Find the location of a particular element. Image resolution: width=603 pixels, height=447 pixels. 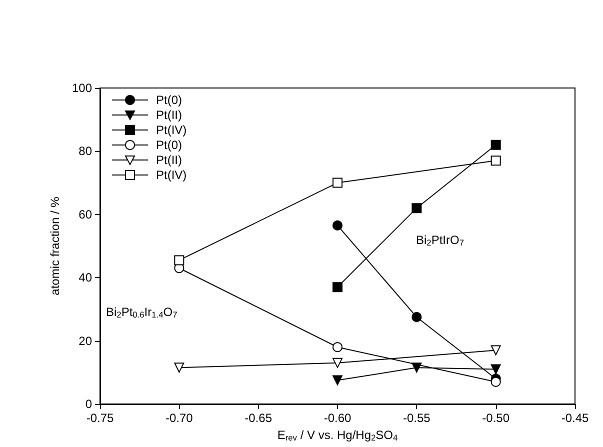

y-tick-label: 40 is located at coordinates (85, 277).